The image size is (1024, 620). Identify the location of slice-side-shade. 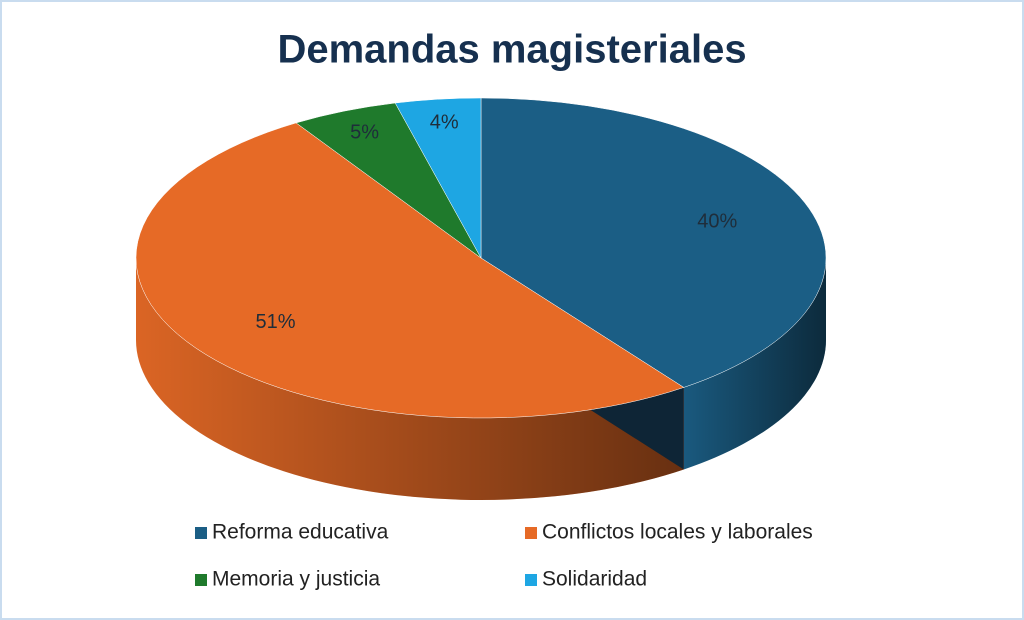
(754, 364).